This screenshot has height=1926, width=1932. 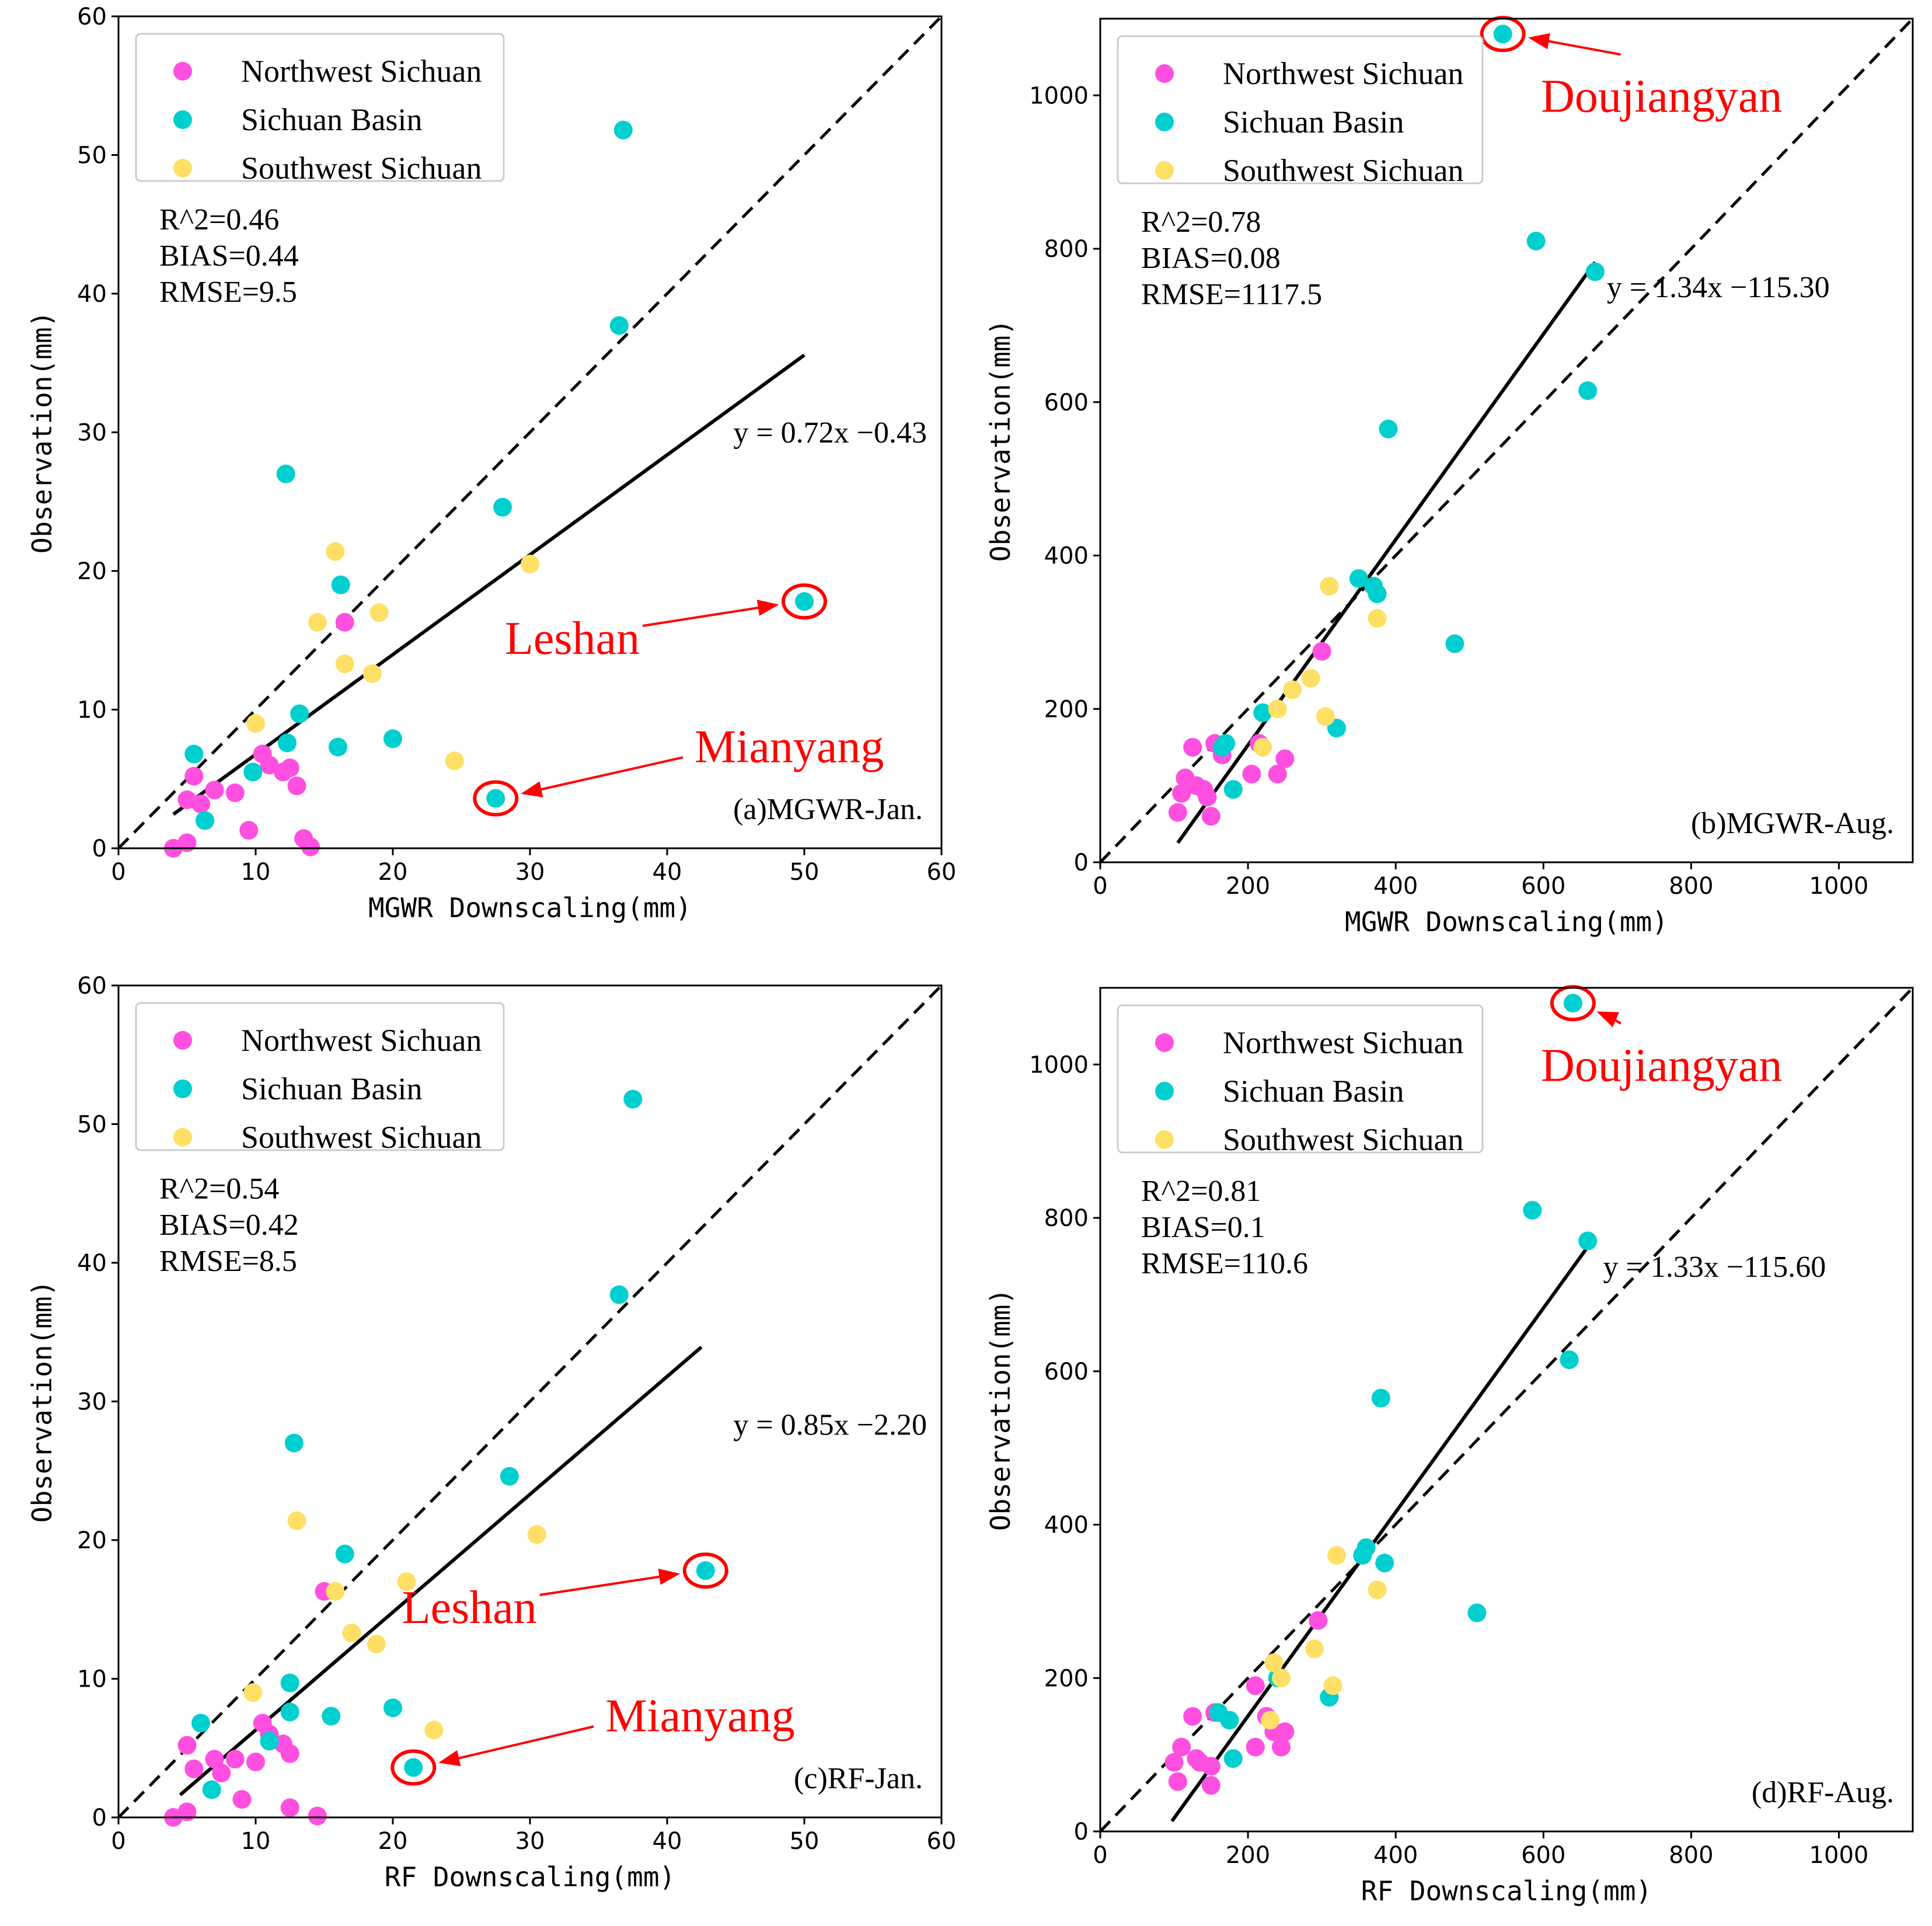 What do you see at coordinates (942, 1842) in the screenshot?
I see `x-tick-label: 60` at bounding box center [942, 1842].